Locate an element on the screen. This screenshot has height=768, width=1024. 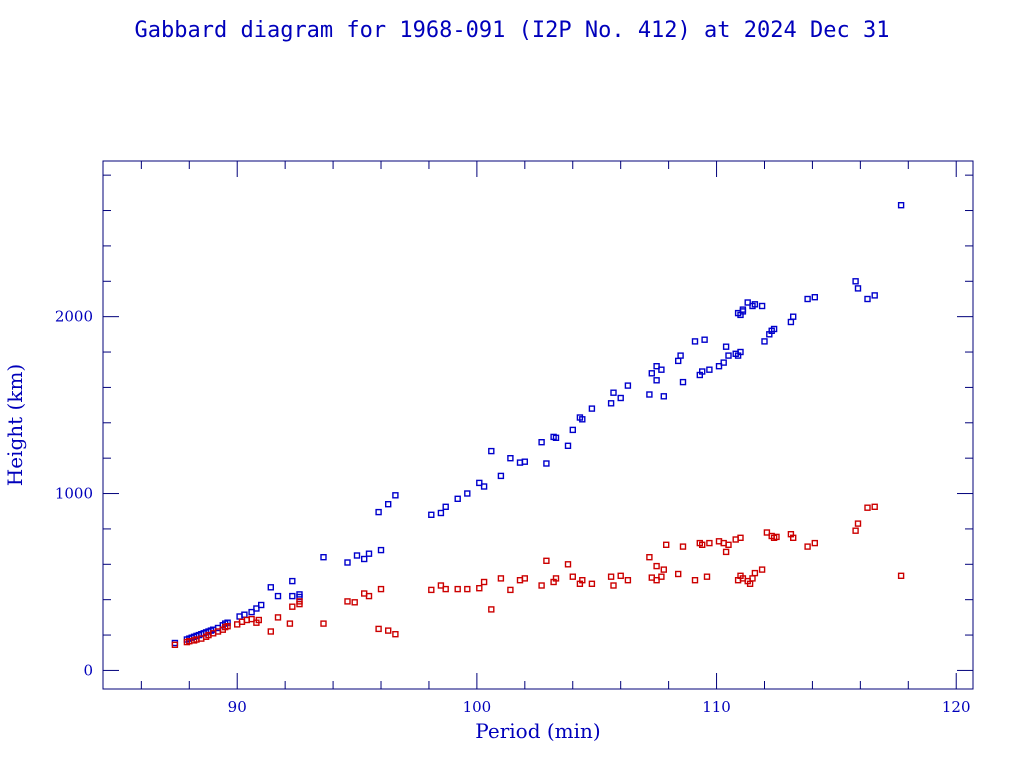
x-tick-label: 120 is located at coordinates (956, 707).